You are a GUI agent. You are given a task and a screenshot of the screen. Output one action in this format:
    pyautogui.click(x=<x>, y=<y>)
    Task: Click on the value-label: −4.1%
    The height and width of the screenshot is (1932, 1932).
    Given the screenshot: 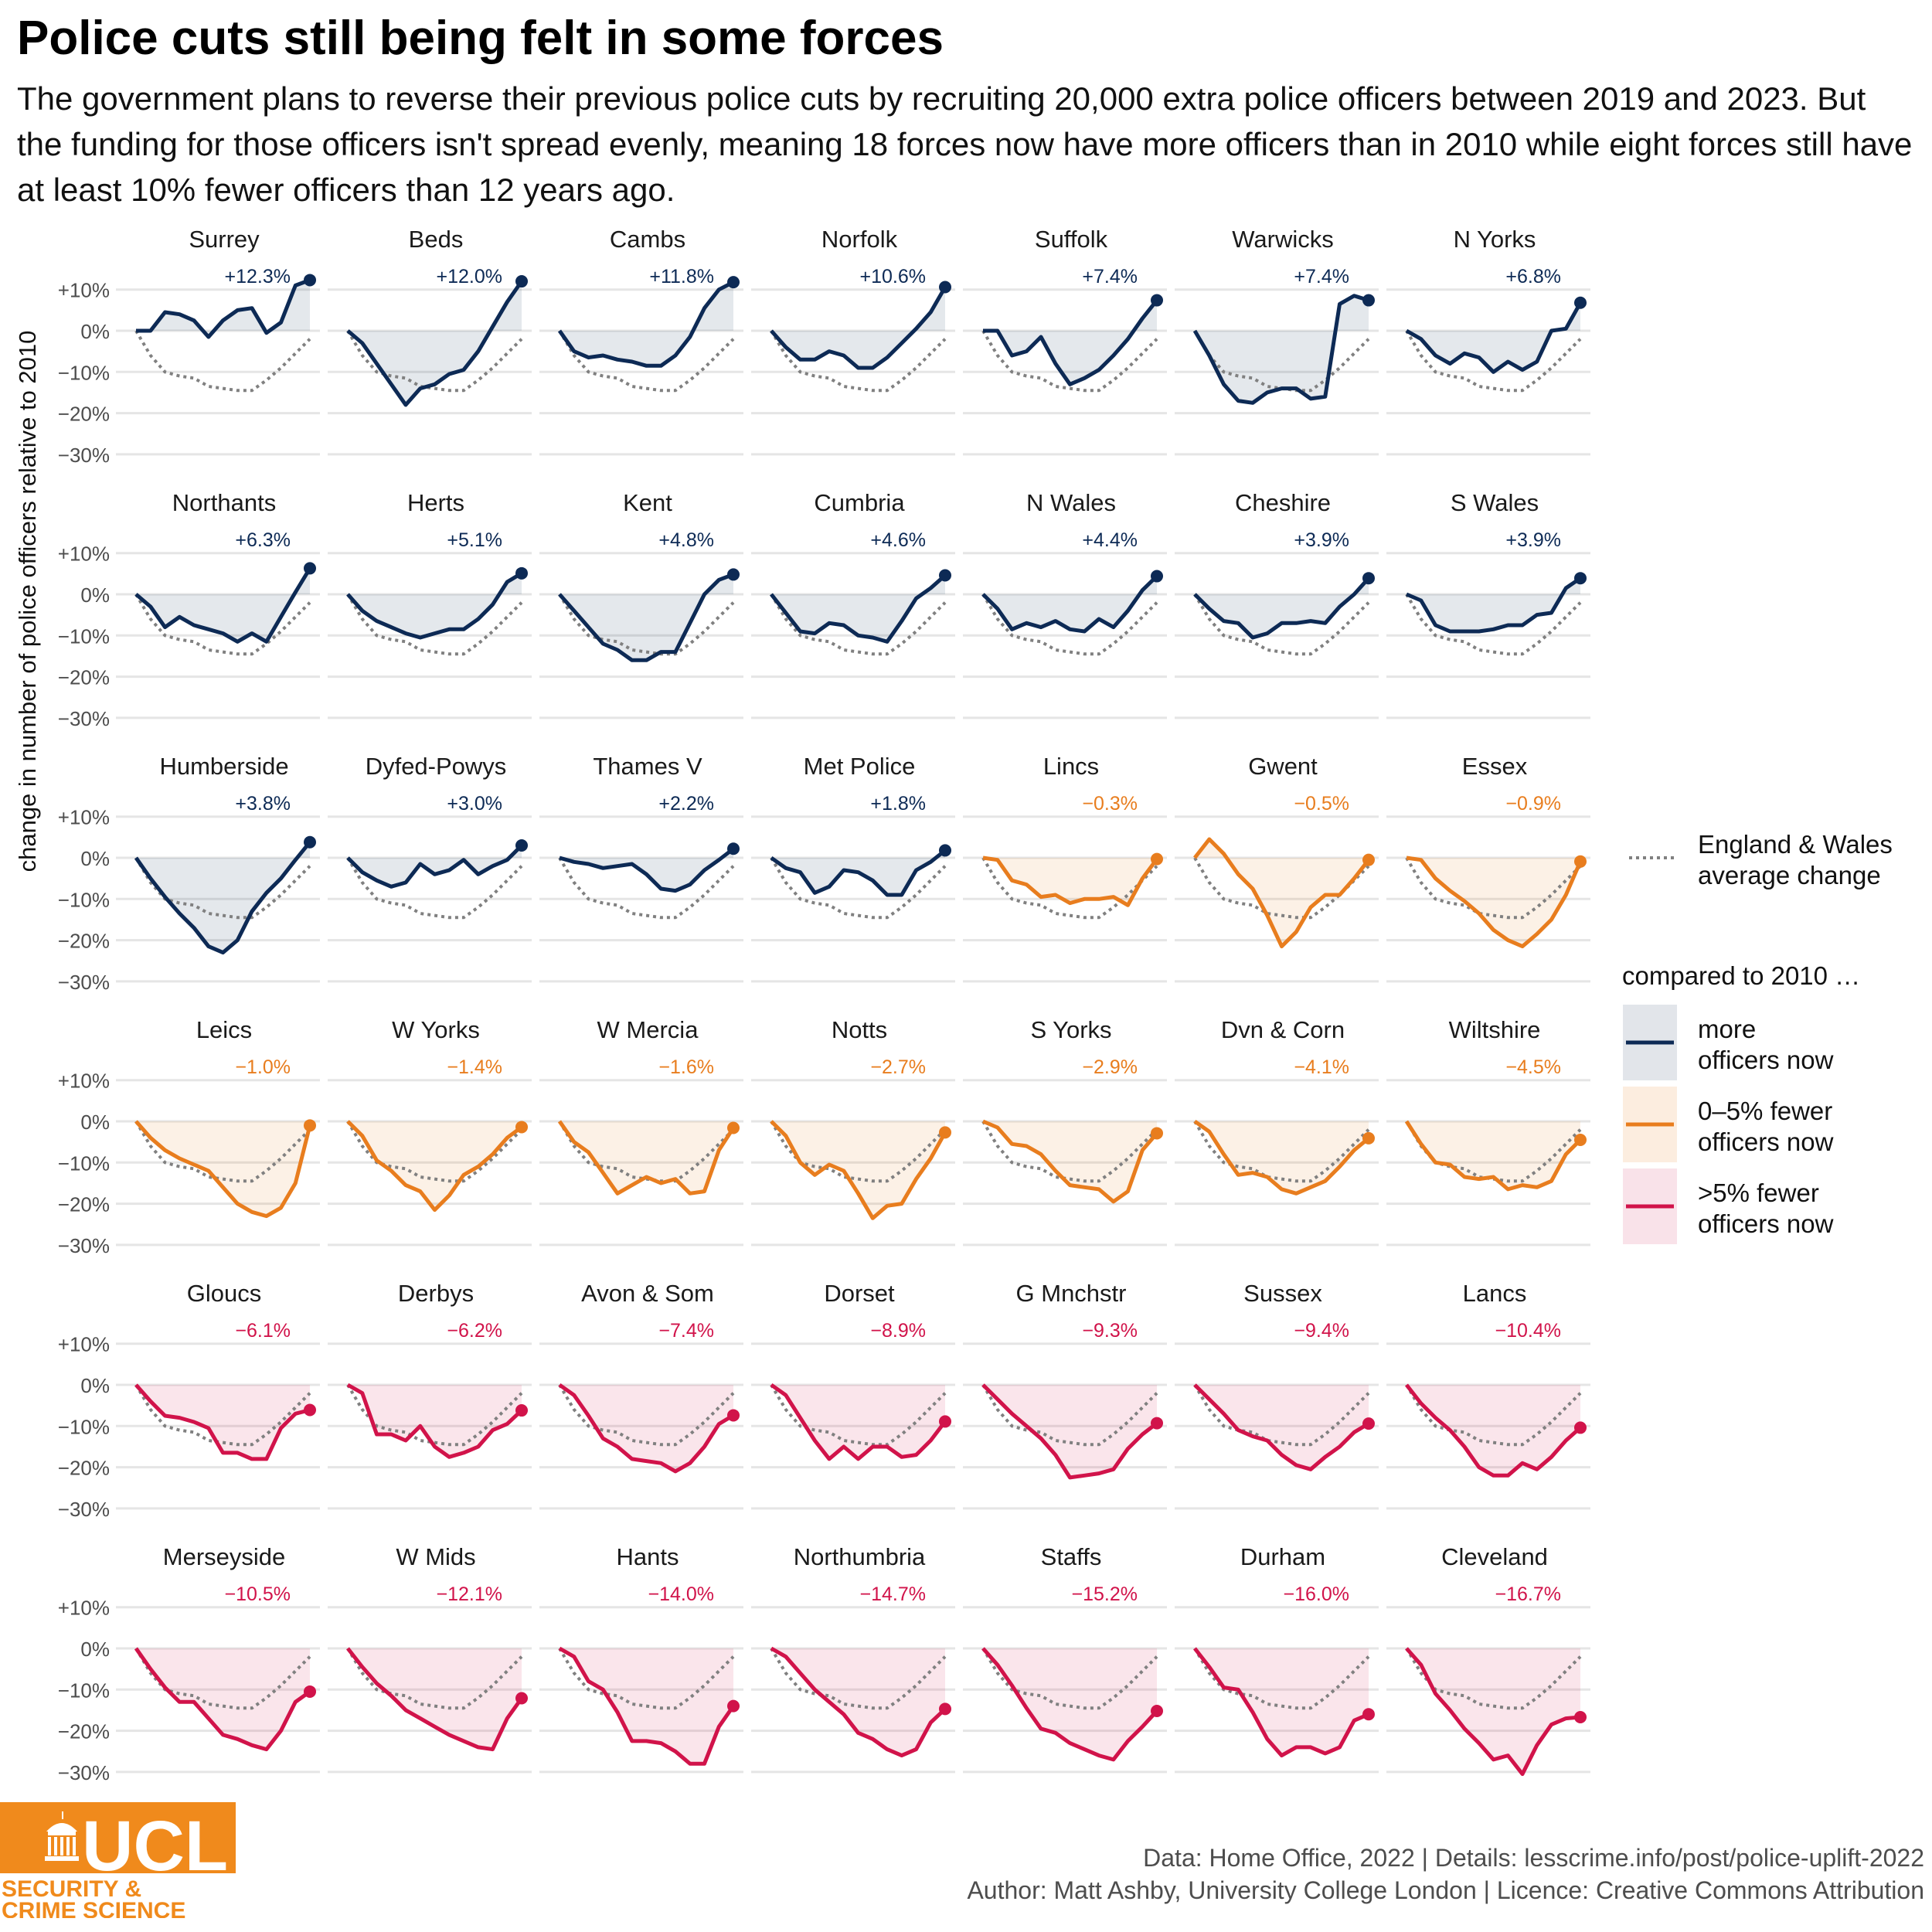 What is the action you would take?
    pyautogui.click(x=1321, y=1067)
    